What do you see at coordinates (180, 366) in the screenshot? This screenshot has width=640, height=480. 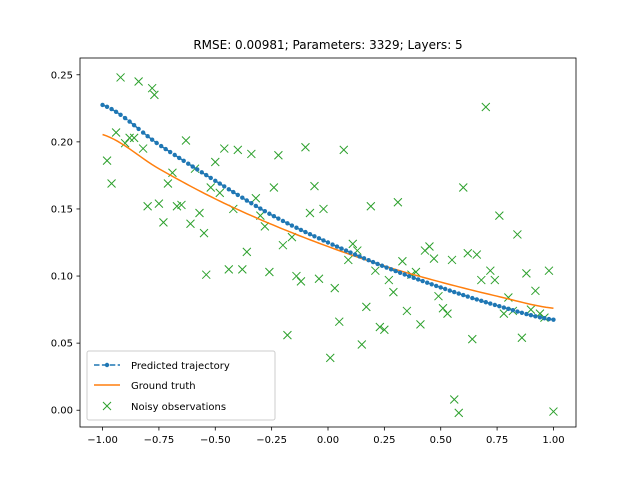 I see `legend-predicted-label: Predicted trajectory` at bounding box center [180, 366].